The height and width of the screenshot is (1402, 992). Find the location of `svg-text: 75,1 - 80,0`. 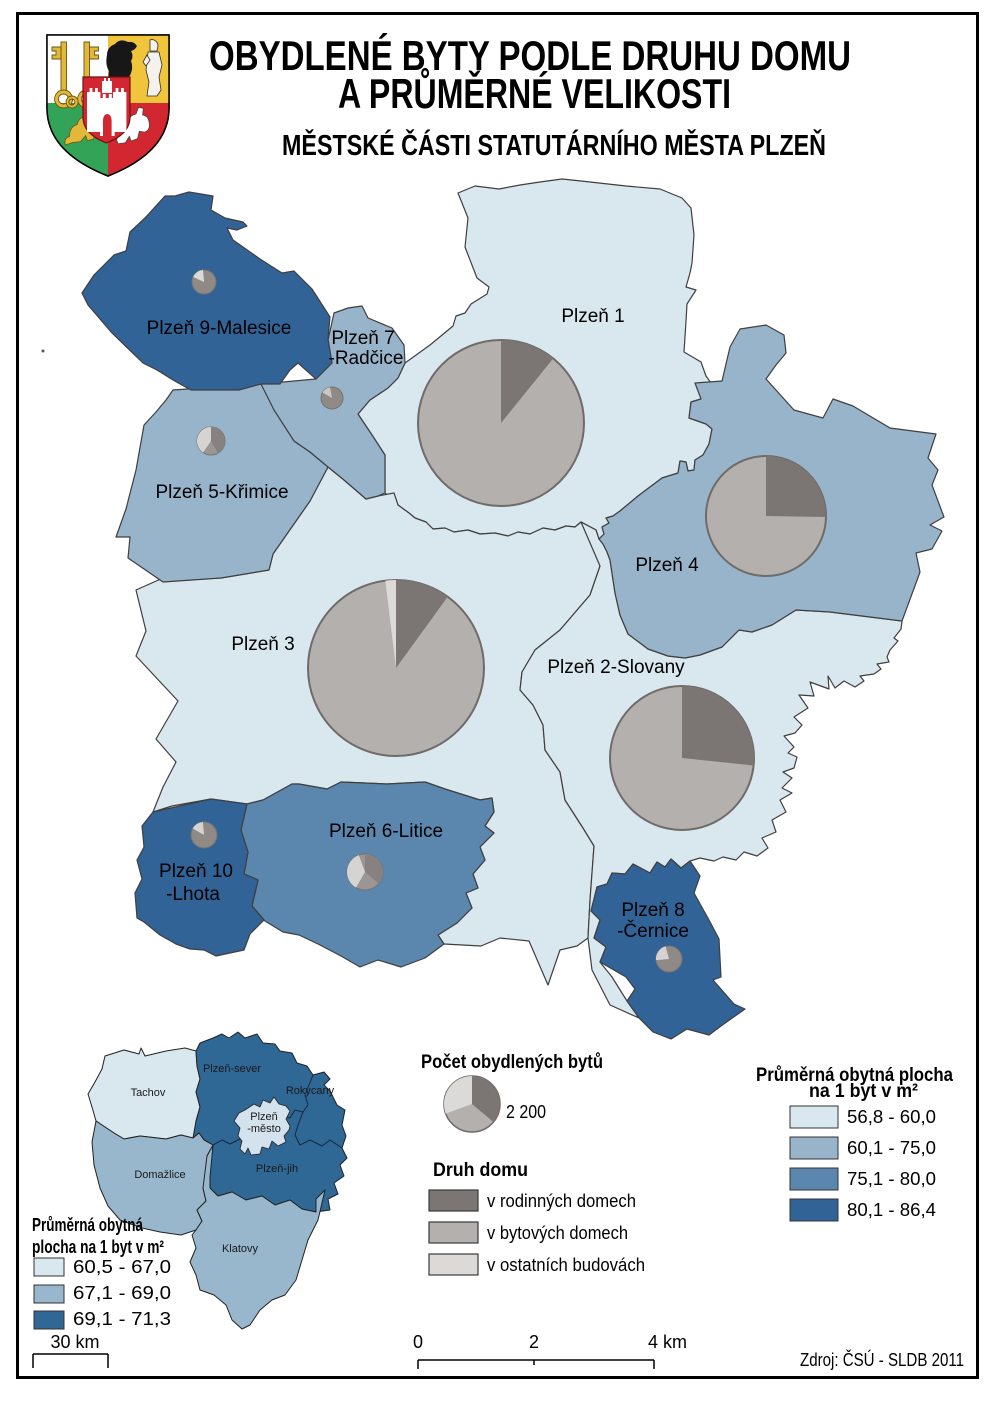

svg-text: 75,1 - 80,0 is located at coordinates (891, 1179).